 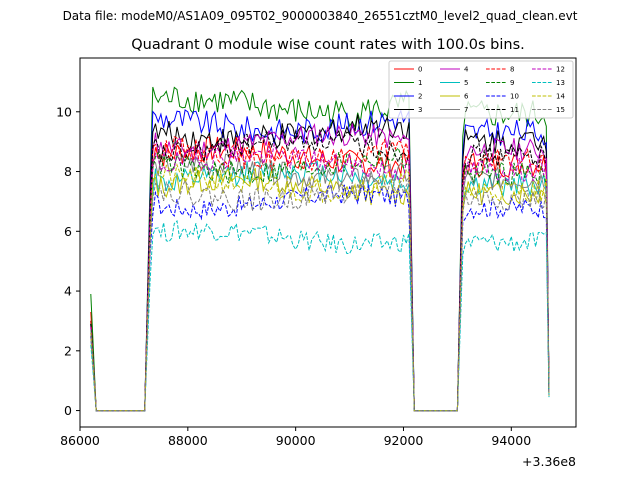 I want to click on x-axis: 86000 88000 90000 92000 94000, so click(x=295, y=437).